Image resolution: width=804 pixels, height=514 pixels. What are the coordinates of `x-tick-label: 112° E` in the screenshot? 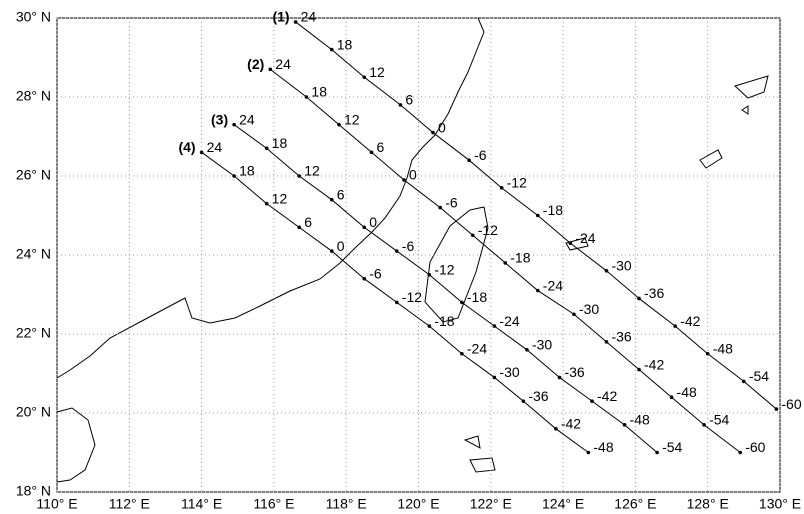 It's located at (129, 504).